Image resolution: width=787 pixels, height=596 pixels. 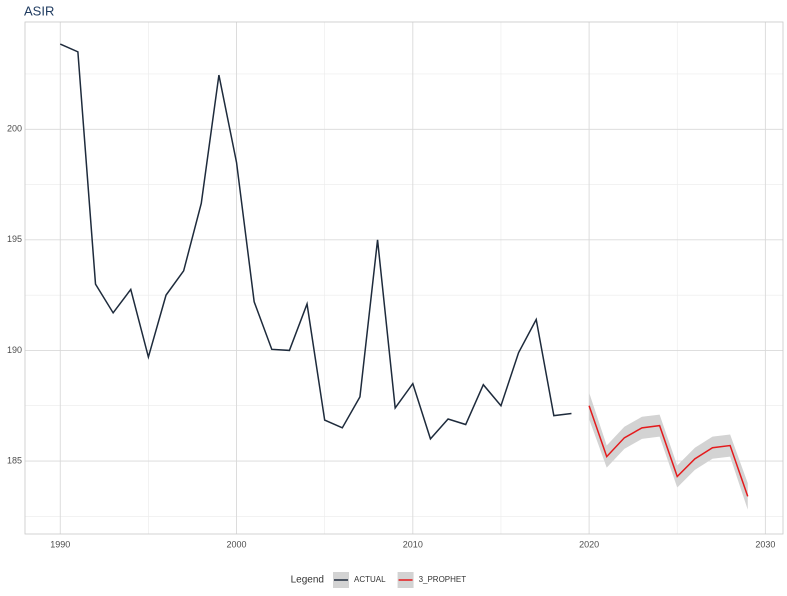 I want to click on series-line, so click(x=668, y=451).